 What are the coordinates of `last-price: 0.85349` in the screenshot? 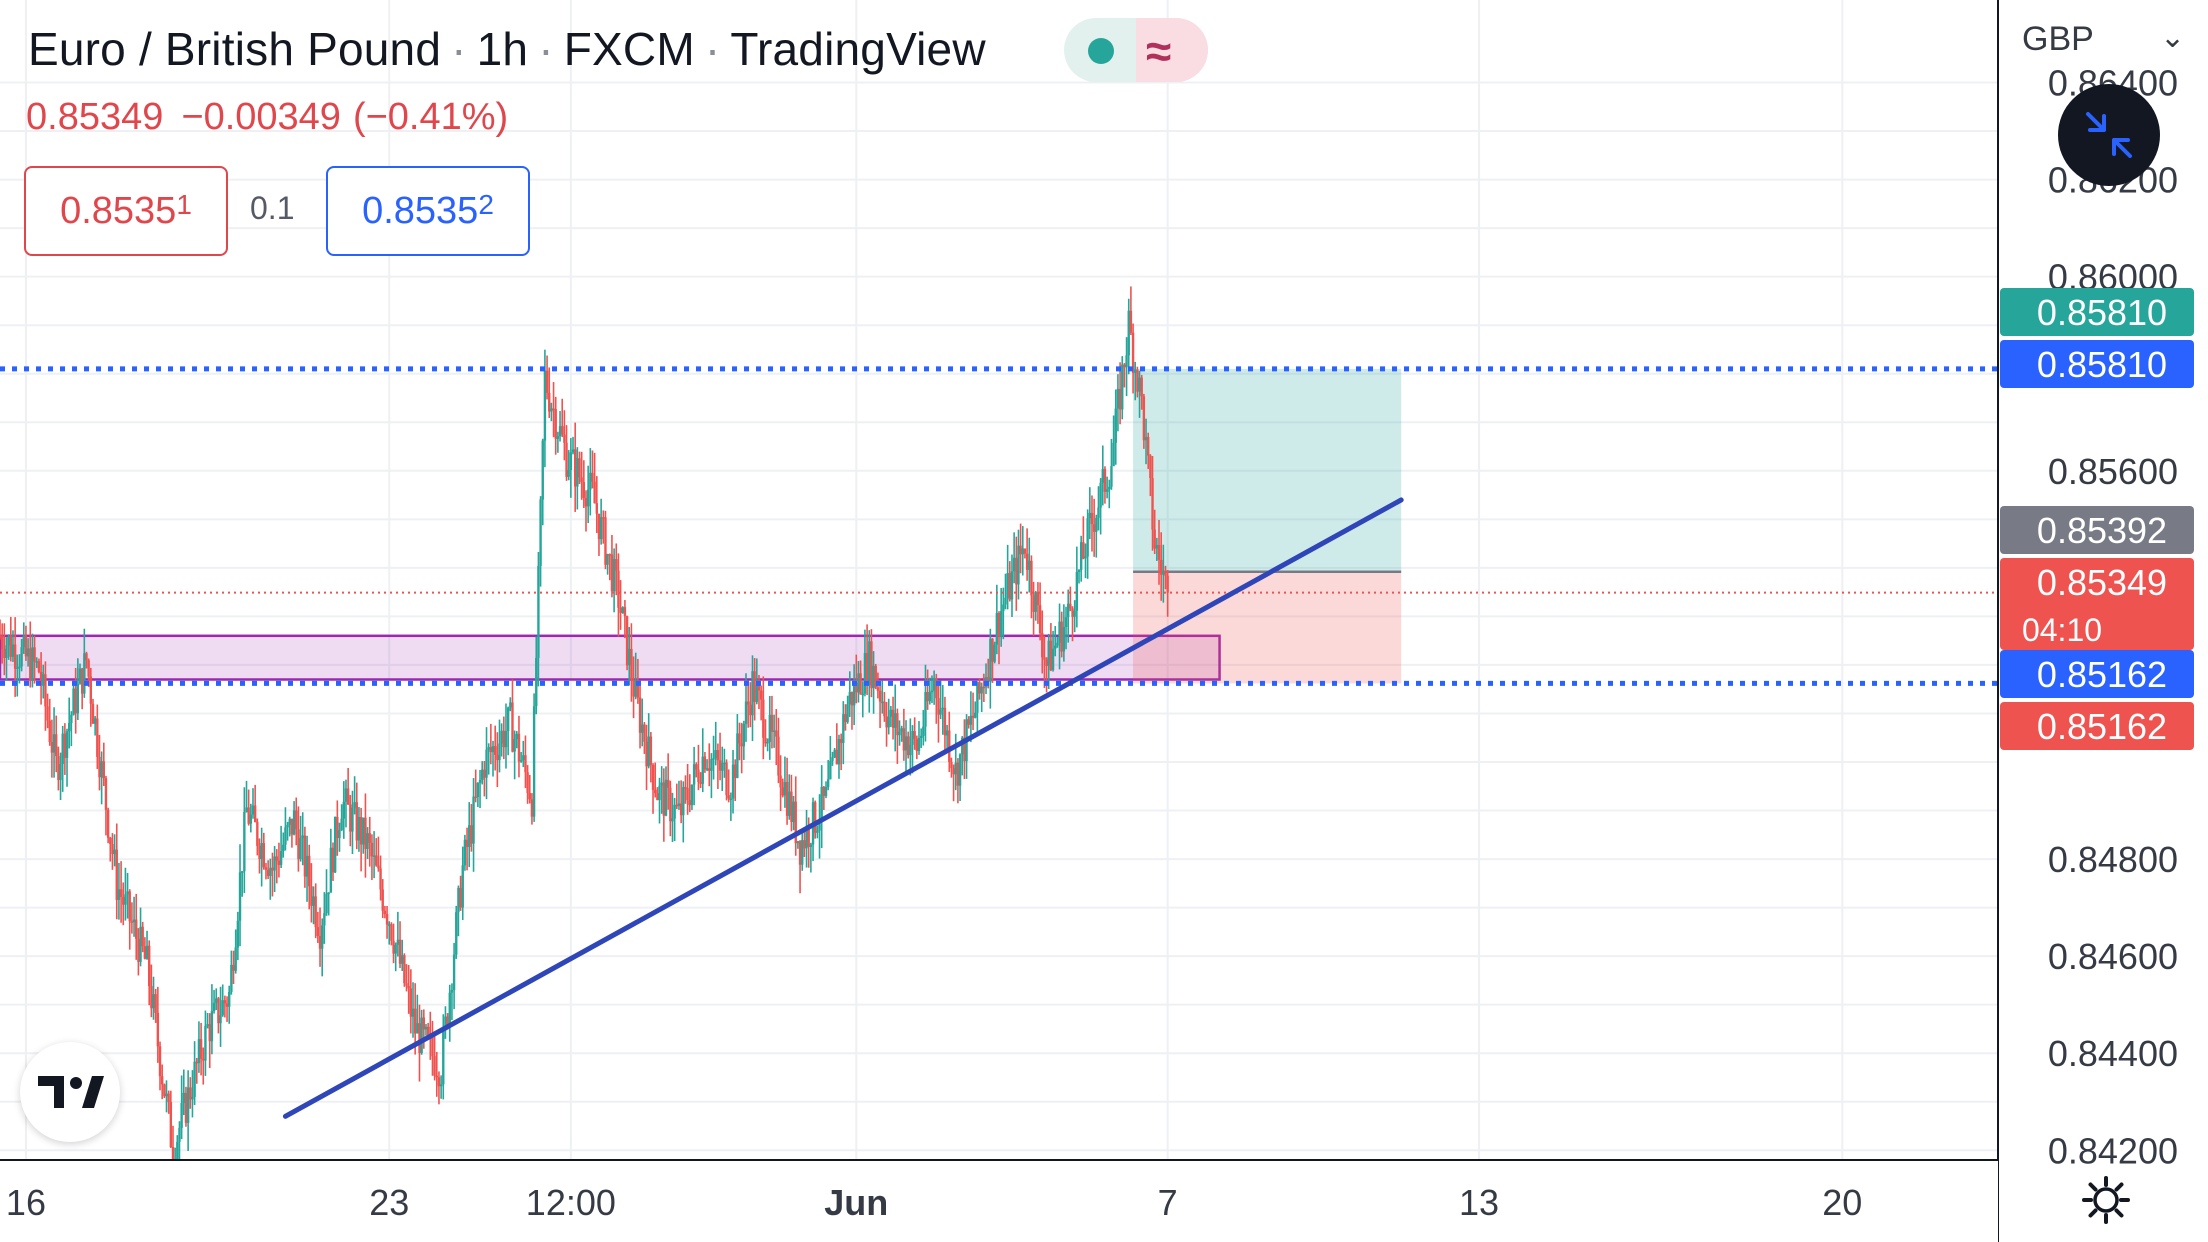 It's located at (95, 117).